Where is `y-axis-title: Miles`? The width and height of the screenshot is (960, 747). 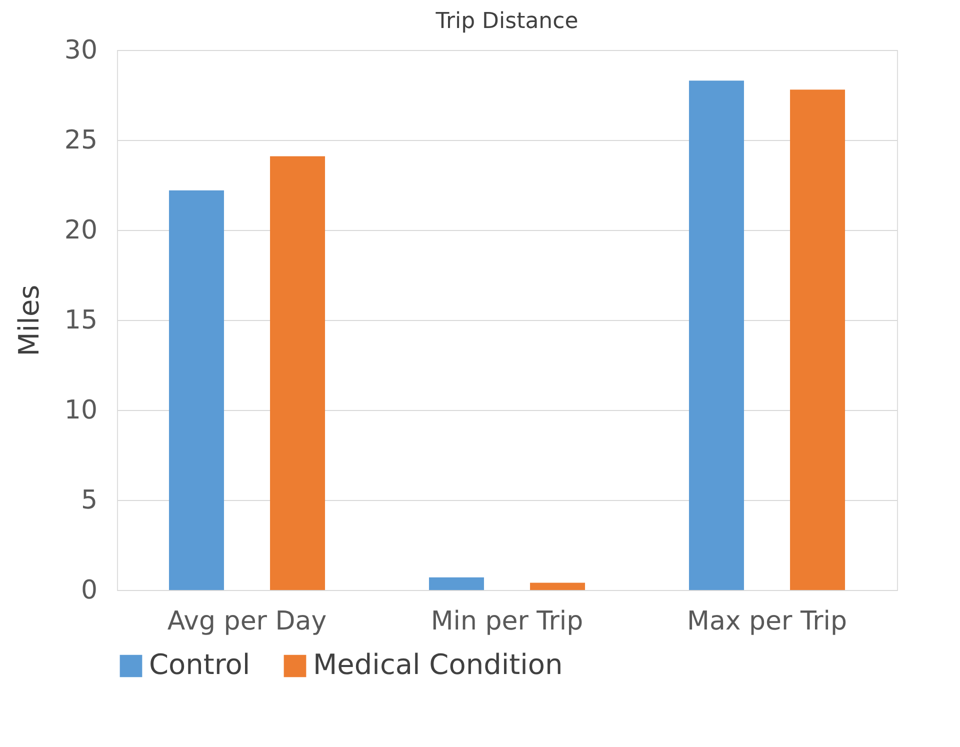
y-axis-title: Miles is located at coordinates (29, 320).